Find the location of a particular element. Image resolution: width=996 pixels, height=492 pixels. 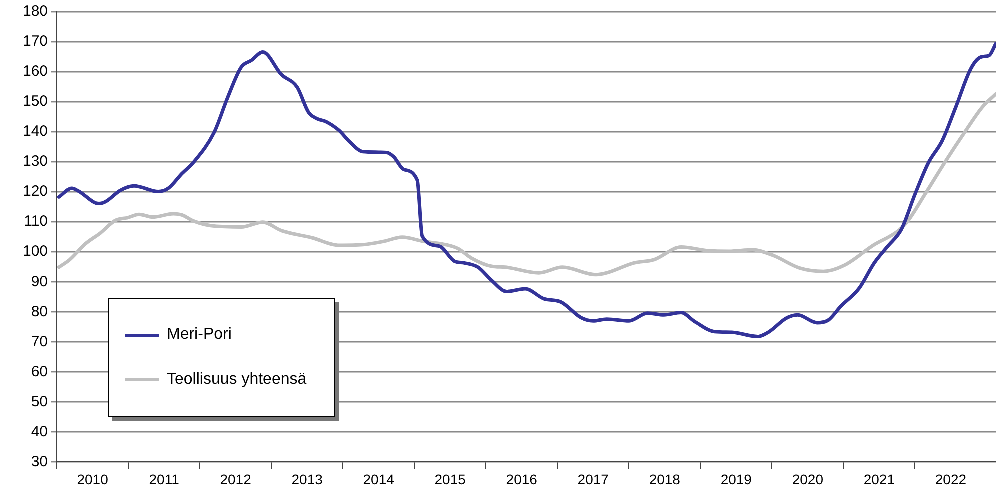

x-tick-label: 2018 is located at coordinates (665, 479).